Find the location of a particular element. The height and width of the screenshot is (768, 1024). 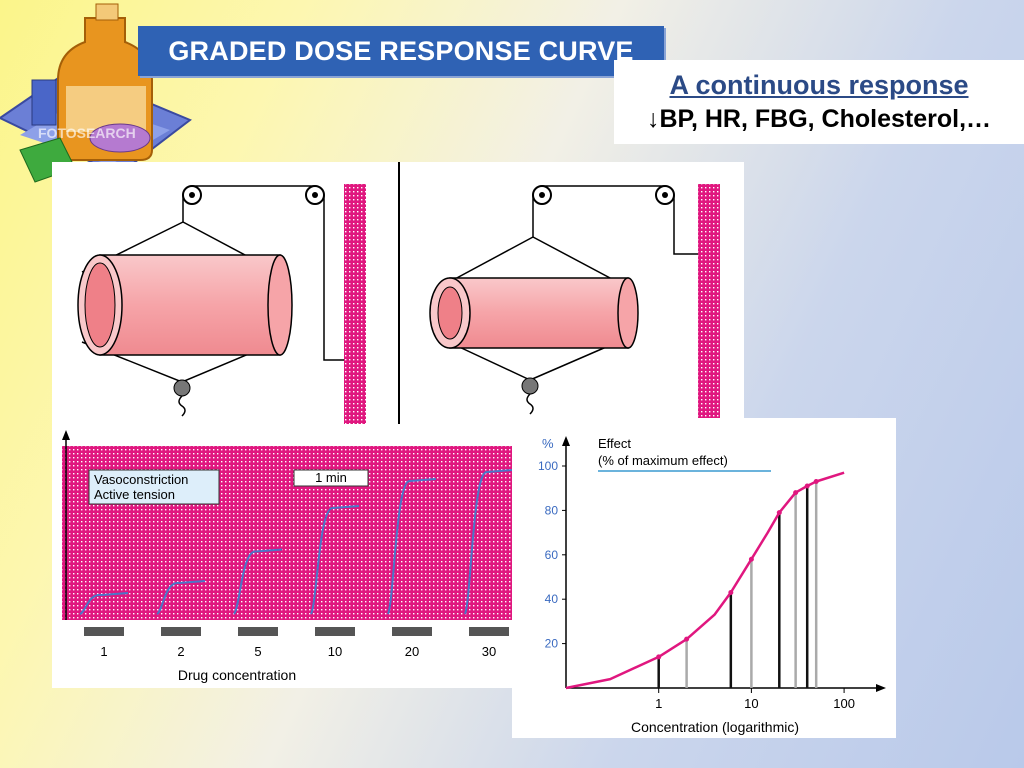

dose-response-curve is located at coordinates (705, 580).